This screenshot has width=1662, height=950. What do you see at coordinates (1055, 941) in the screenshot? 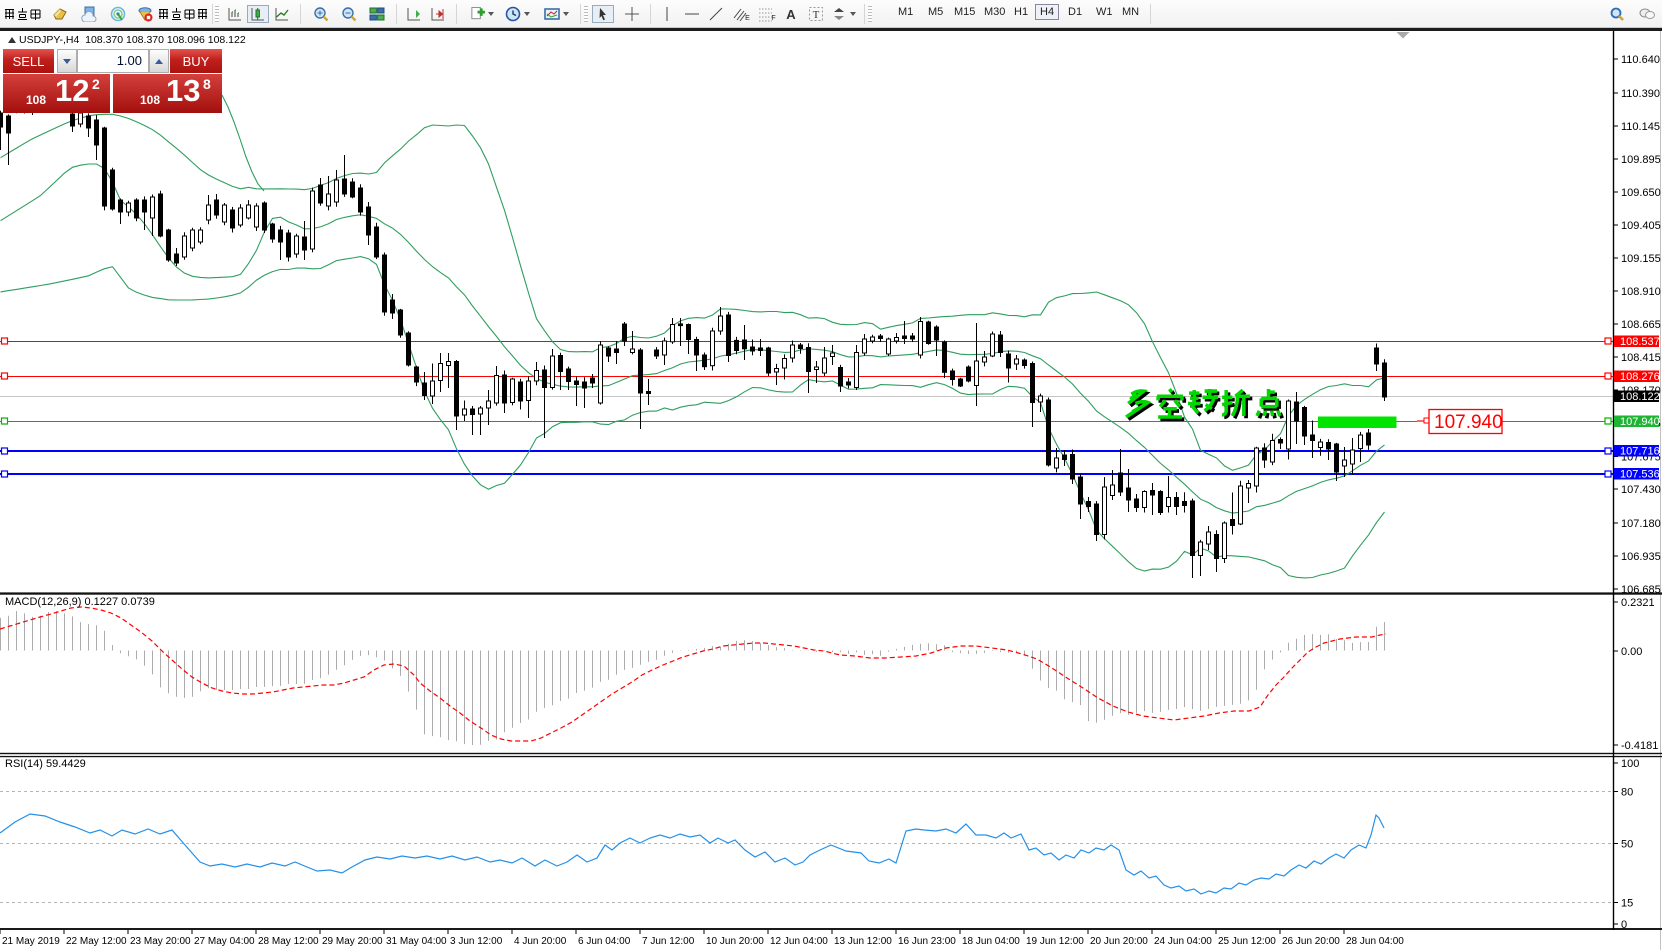
I see `svg-text: 19 Jun 12:00` at bounding box center [1055, 941].